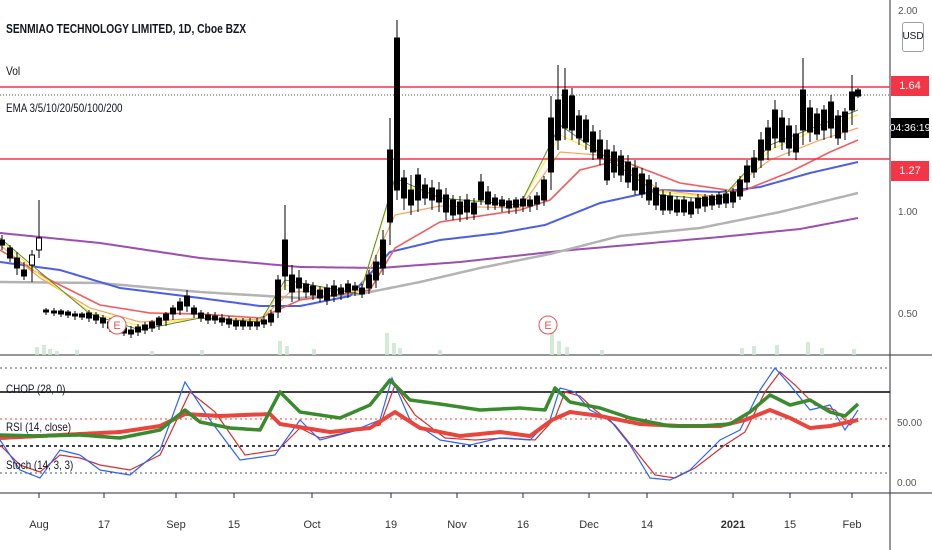 The height and width of the screenshot is (550, 932). Describe the element at coordinates (430, 409) in the screenshot. I see `chop-line` at that location.